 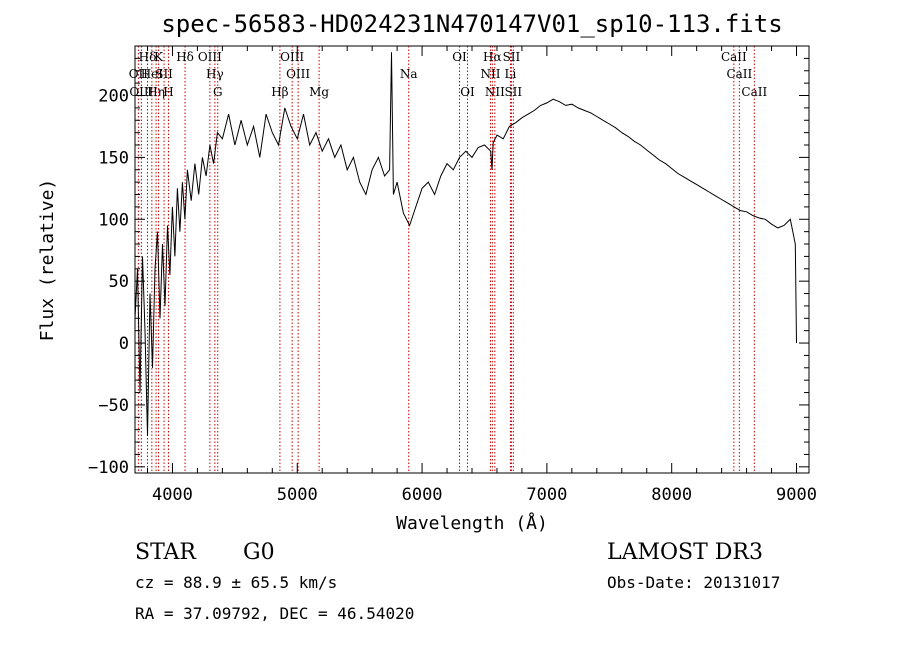 What do you see at coordinates (124, 344) in the screenshot?
I see `y-tick-label: 0` at bounding box center [124, 344].